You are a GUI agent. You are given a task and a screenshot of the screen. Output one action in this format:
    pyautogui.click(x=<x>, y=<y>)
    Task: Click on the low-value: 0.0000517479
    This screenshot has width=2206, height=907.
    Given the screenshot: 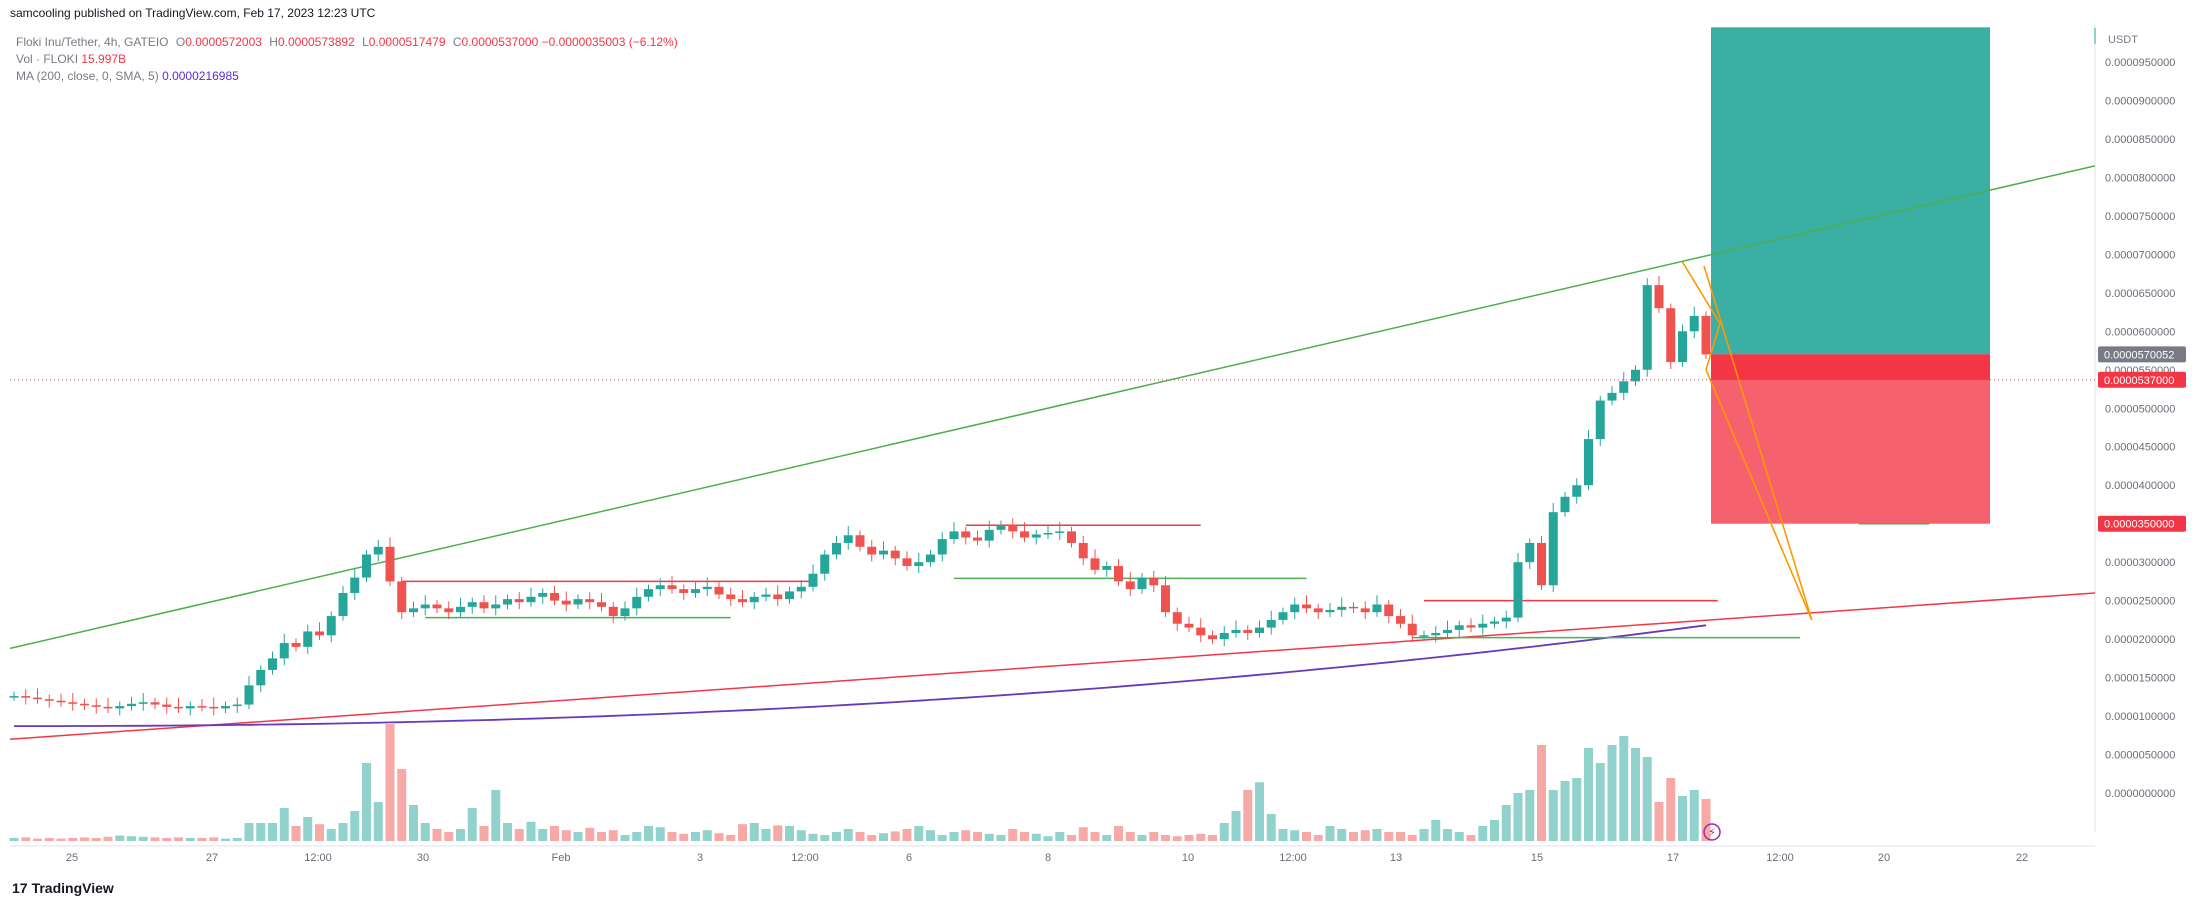 What is the action you would take?
    pyautogui.click(x=407, y=42)
    